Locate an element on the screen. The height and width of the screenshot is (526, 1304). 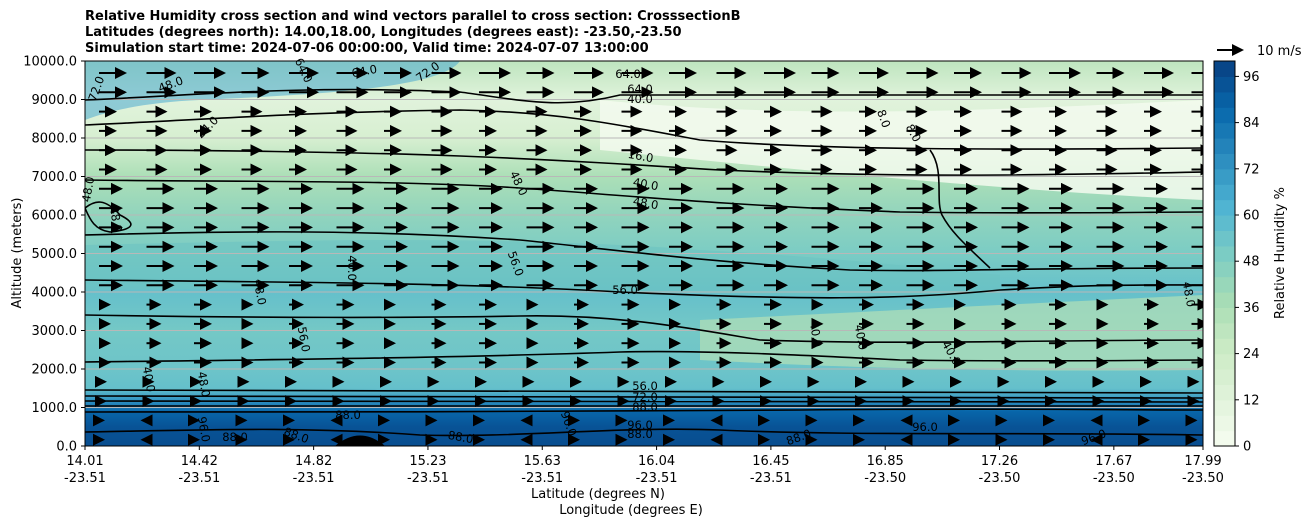
y-tick-label: 7000.0 is located at coordinates (55, 177).